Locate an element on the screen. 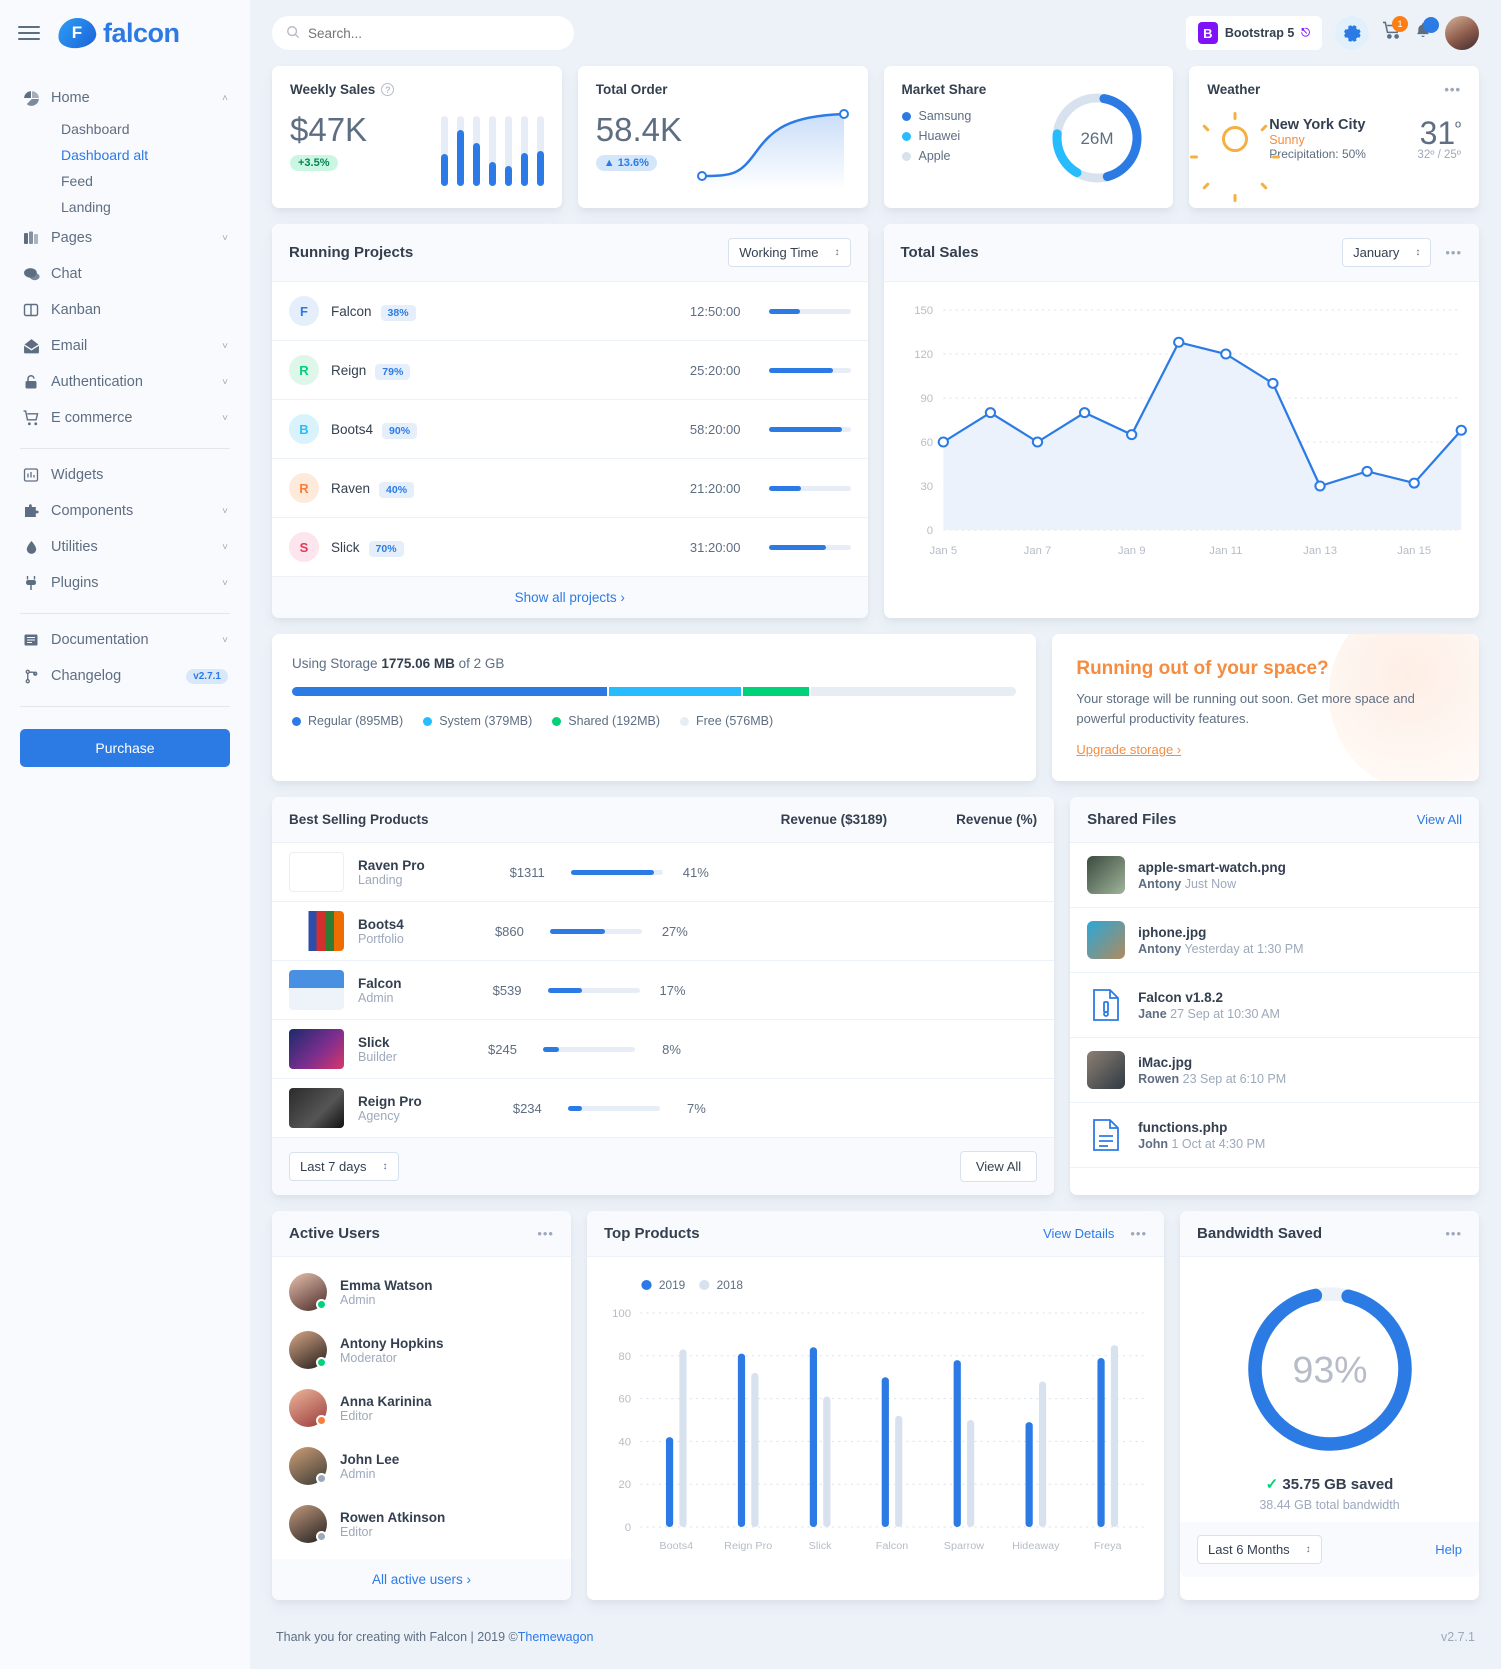 The image size is (1501, 1669). month-select: January ↕ is located at coordinates (1387, 252).